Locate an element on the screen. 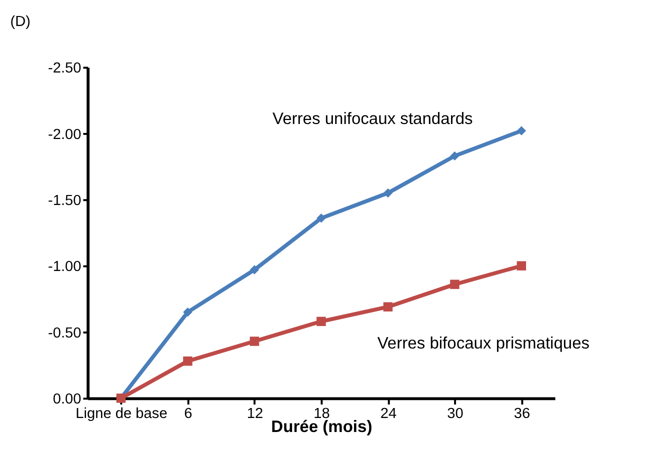 The width and height of the screenshot is (658, 465). y-tick-label: -1.00 is located at coordinates (65, 267).